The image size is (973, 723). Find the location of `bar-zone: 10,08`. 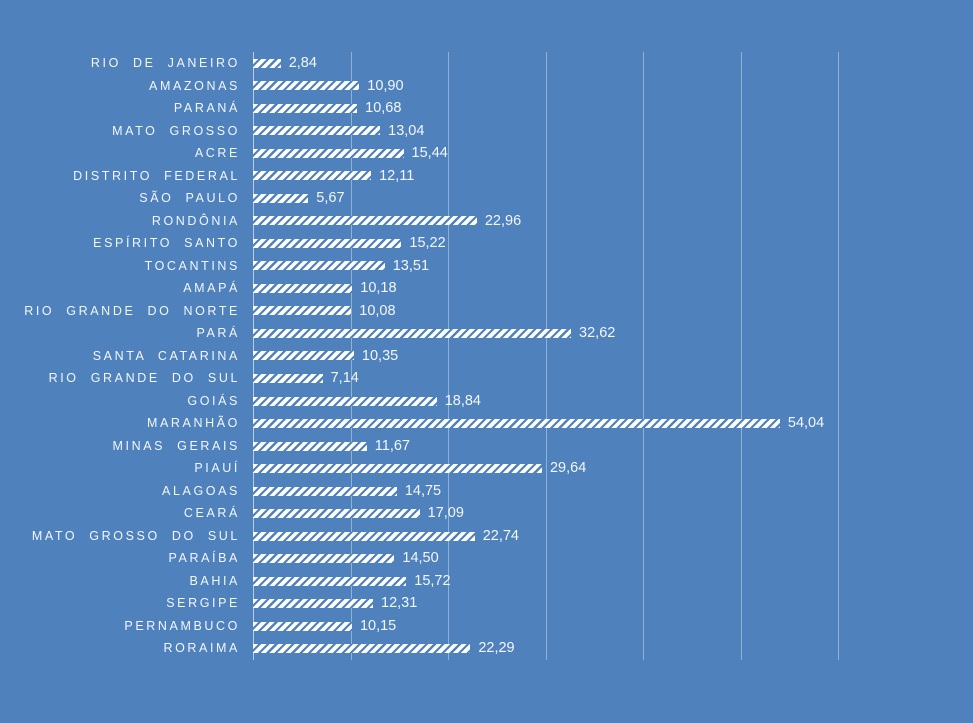

bar-zone: 10,08 is located at coordinates (613, 311).